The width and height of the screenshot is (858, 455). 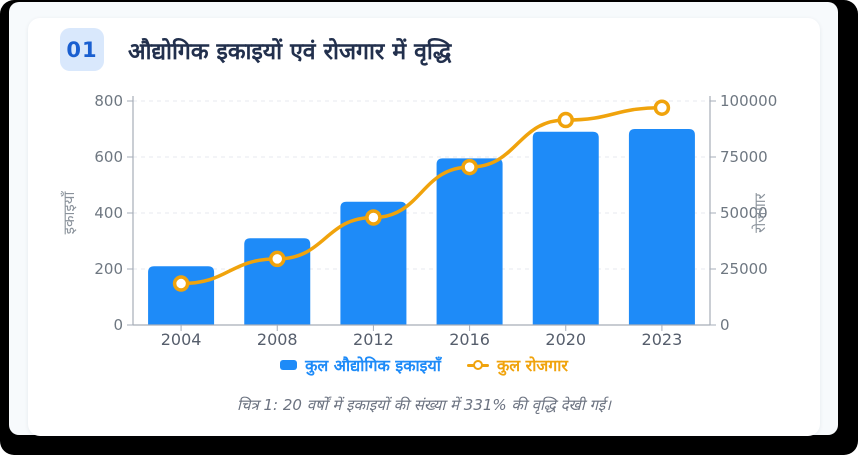 What do you see at coordinates (748, 101) in the screenshot?
I see `y-right-tick-label: 100000` at bounding box center [748, 101].